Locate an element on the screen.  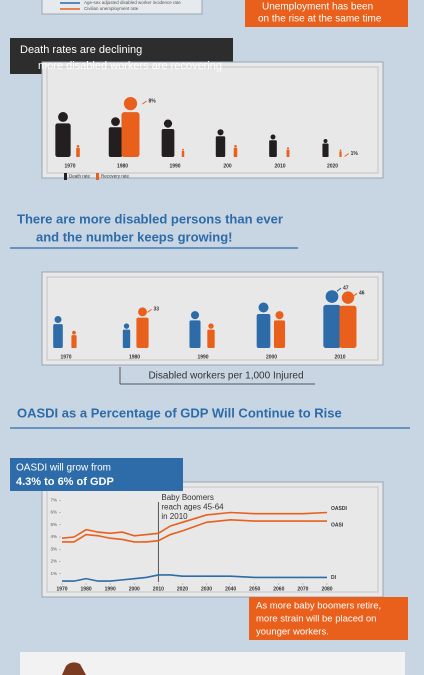
value-label: 8% is located at coordinates (153, 101).